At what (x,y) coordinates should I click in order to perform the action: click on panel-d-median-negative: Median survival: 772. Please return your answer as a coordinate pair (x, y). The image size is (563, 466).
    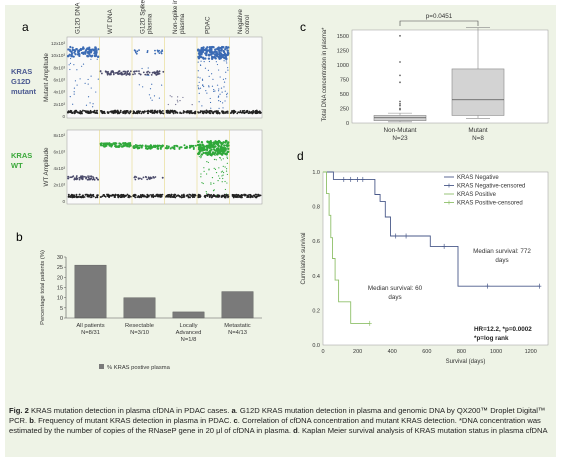
    Looking at the image, I should click on (502, 251).